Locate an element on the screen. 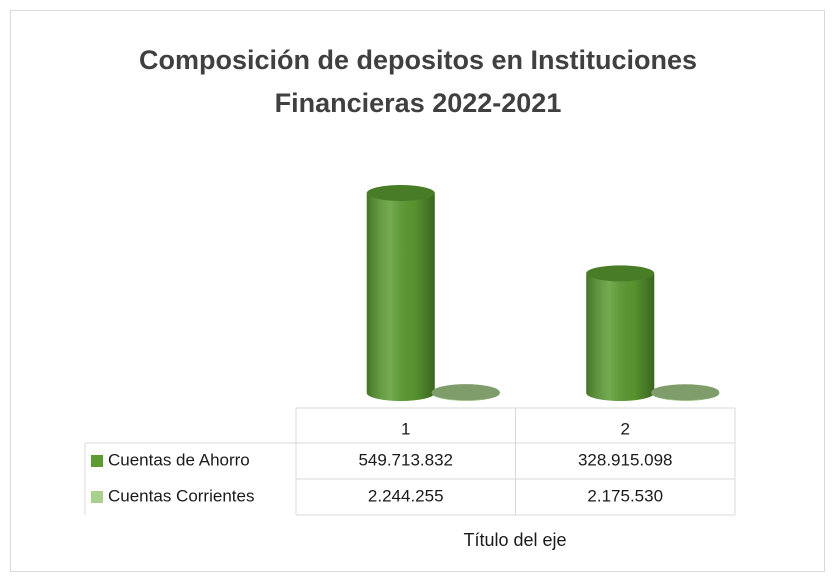 The width and height of the screenshot is (835, 582). x-tick-label: 2 is located at coordinates (625, 428).